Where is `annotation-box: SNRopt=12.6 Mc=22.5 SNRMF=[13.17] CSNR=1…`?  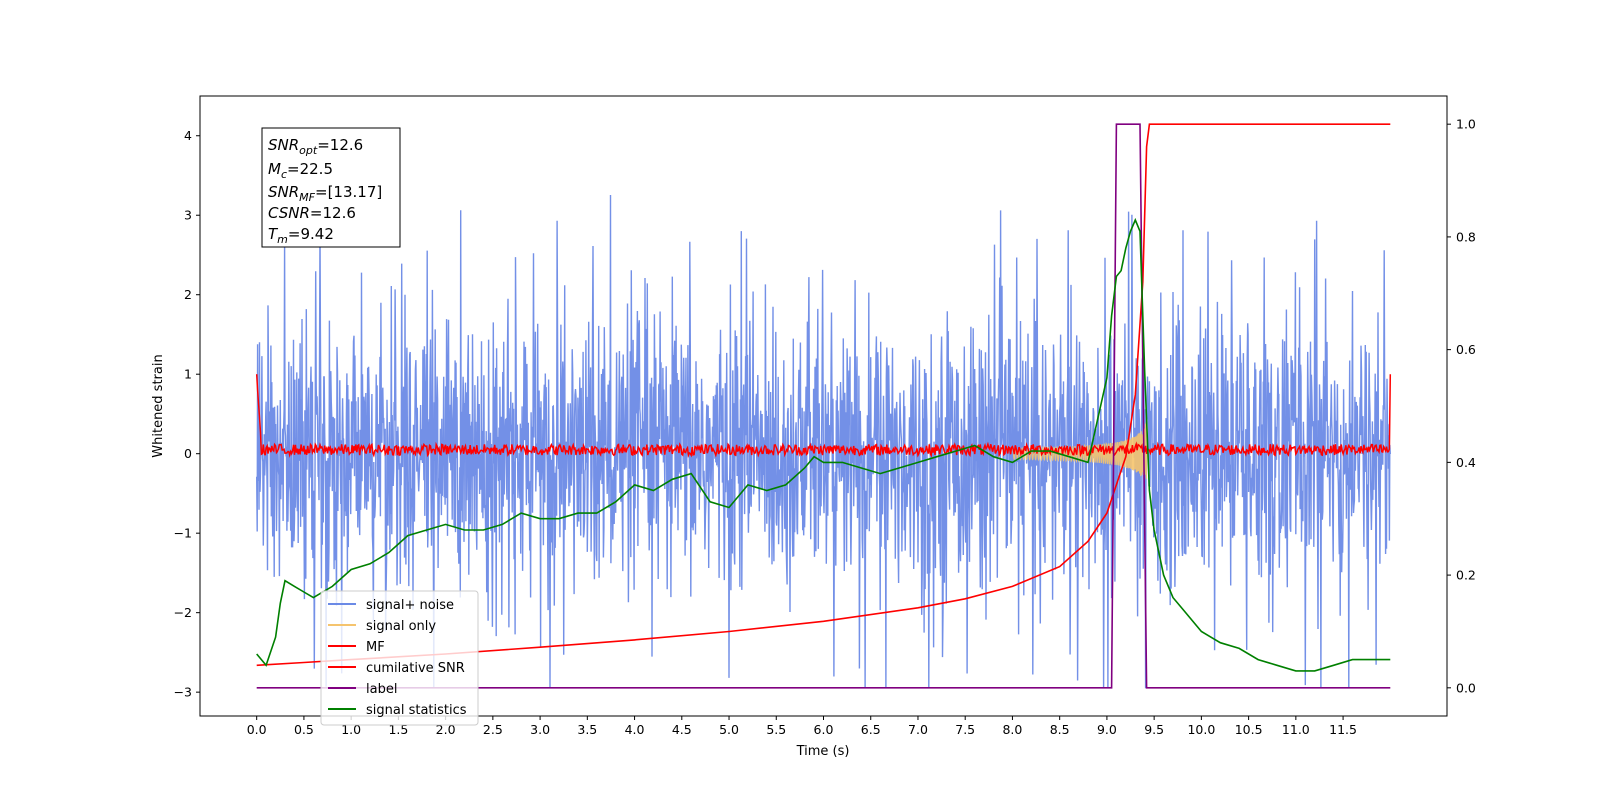 annotation-box: SNRopt=12.6 Mc=22.5 SNRMF=[13.17] CSNR=1… is located at coordinates (331, 187).